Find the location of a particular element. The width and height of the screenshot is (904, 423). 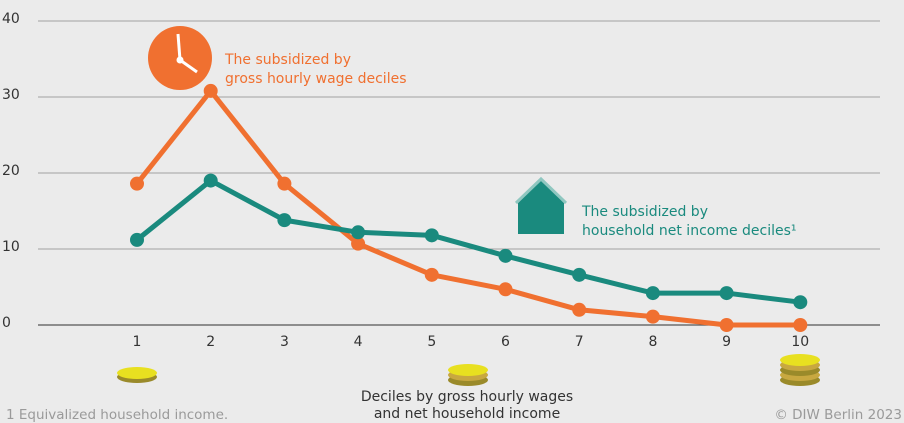

x-tick-label: 10 is located at coordinates (800, 342).